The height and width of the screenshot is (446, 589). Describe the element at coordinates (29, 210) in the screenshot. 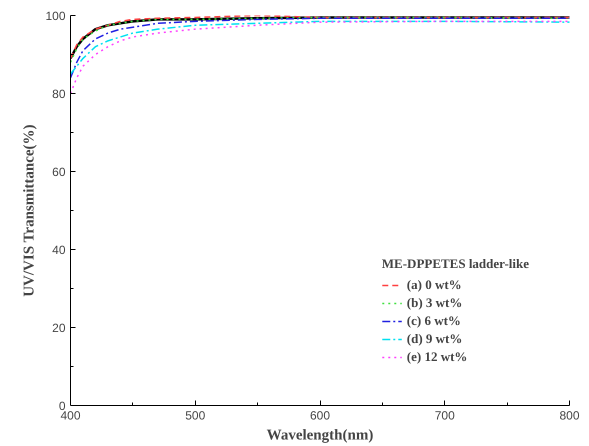

I see `y-axis-title: UV/VIS Transmittance(%)` at that location.